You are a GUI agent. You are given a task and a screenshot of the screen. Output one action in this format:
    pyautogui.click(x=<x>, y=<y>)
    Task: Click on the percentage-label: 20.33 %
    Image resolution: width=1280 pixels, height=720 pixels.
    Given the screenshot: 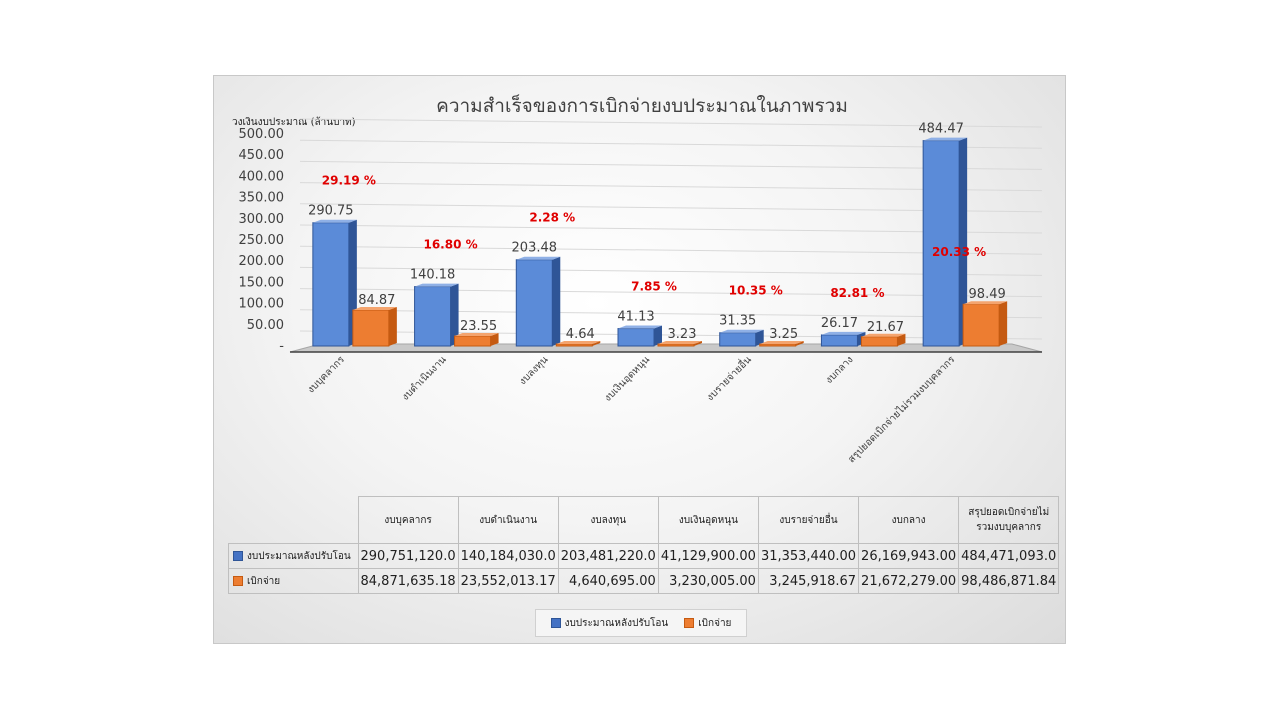 What is the action you would take?
    pyautogui.click(x=959, y=252)
    